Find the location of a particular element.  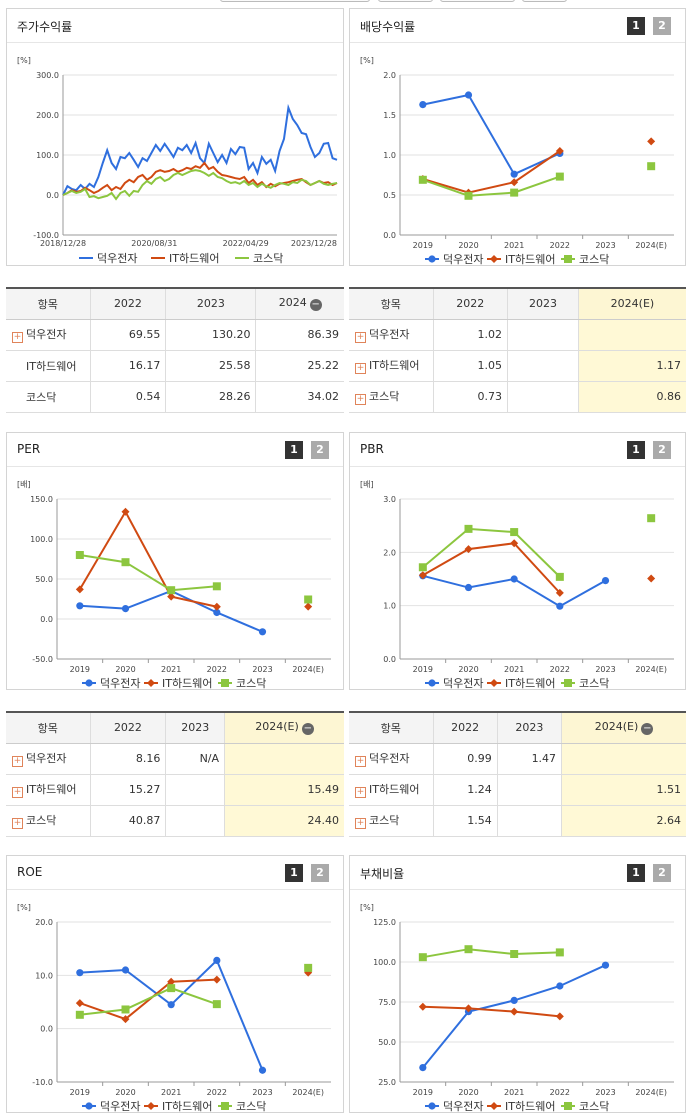

column-header-label: 항목 is located at coordinates (390, 728).